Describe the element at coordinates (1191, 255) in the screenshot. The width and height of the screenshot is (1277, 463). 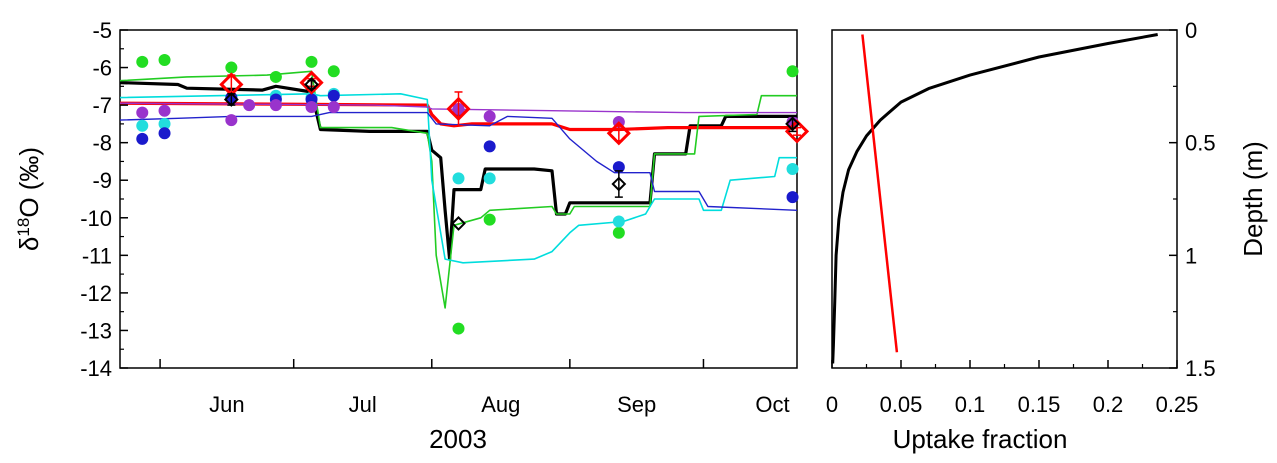
I see `right-y-tick-label-2: 1` at that location.